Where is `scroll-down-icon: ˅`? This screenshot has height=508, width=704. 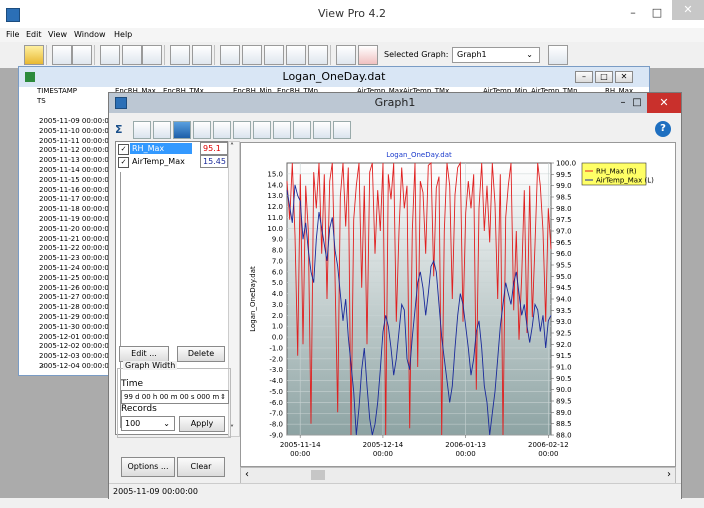
scroll-down-icon: ˅ is located at coordinates (232, 428).